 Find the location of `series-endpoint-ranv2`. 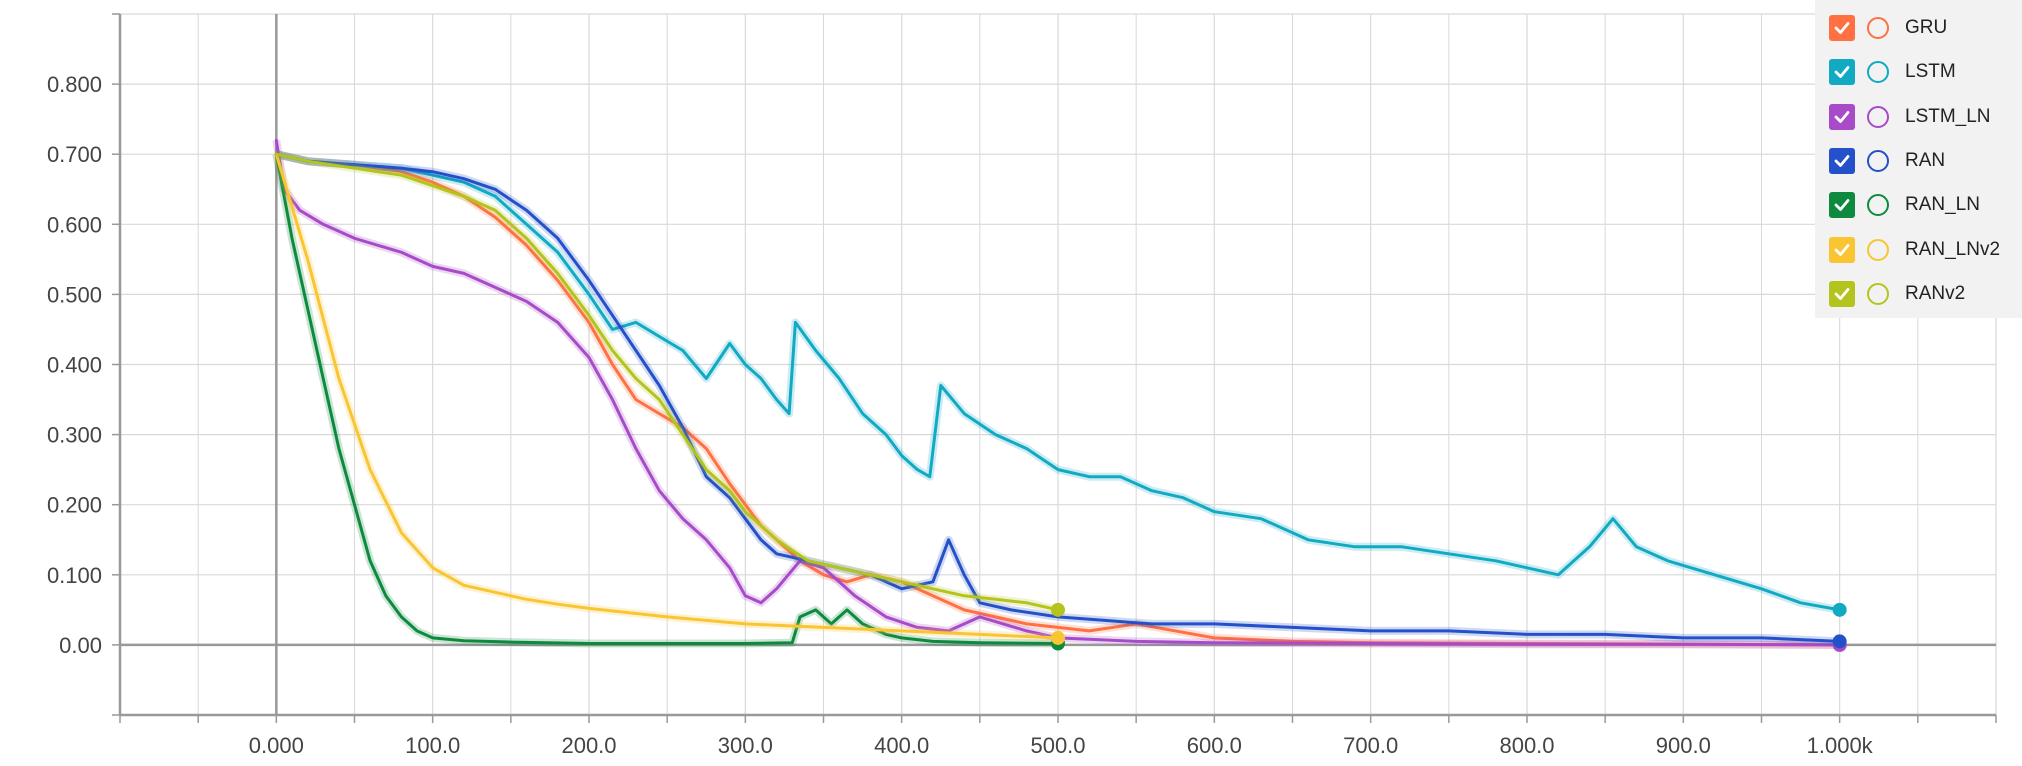

series-endpoint-ranv2 is located at coordinates (1058, 609).